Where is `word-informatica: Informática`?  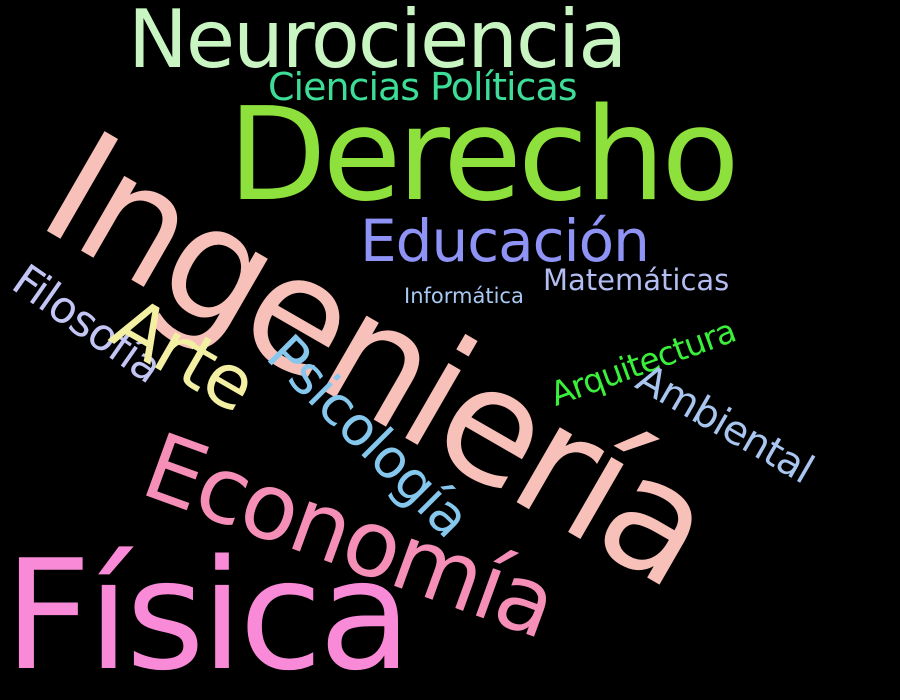
word-informatica: Informática is located at coordinates (464, 296).